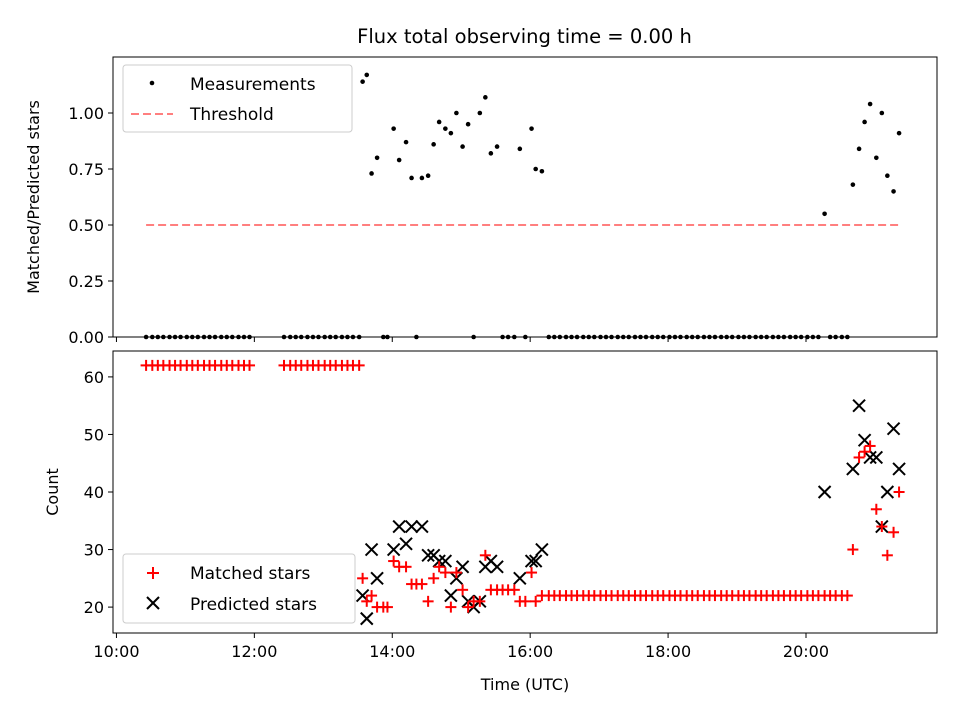 Image resolution: width=960 pixels, height=720 pixels. I want to click on count-y-axis-label: Count, so click(52, 492).